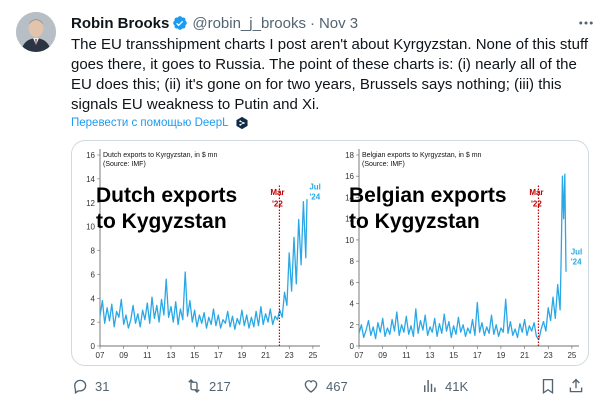 Image resolution: width=605 pixels, height=409 pixels. What do you see at coordinates (422, 155) in the screenshot?
I see `chart-title: Belgian exports to Kyrgyzstan, in $ mn` at bounding box center [422, 155].